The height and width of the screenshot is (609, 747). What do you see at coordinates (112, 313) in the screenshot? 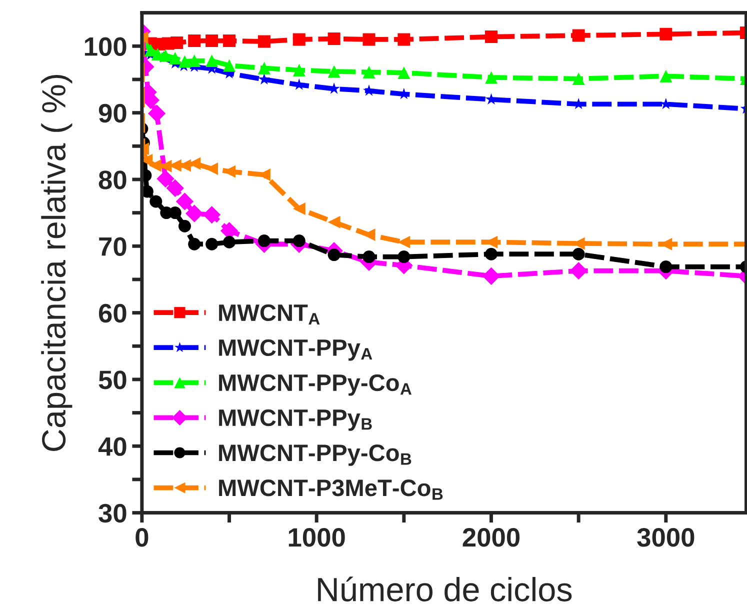
I see `y-tick-label: 60` at bounding box center [112, 313].